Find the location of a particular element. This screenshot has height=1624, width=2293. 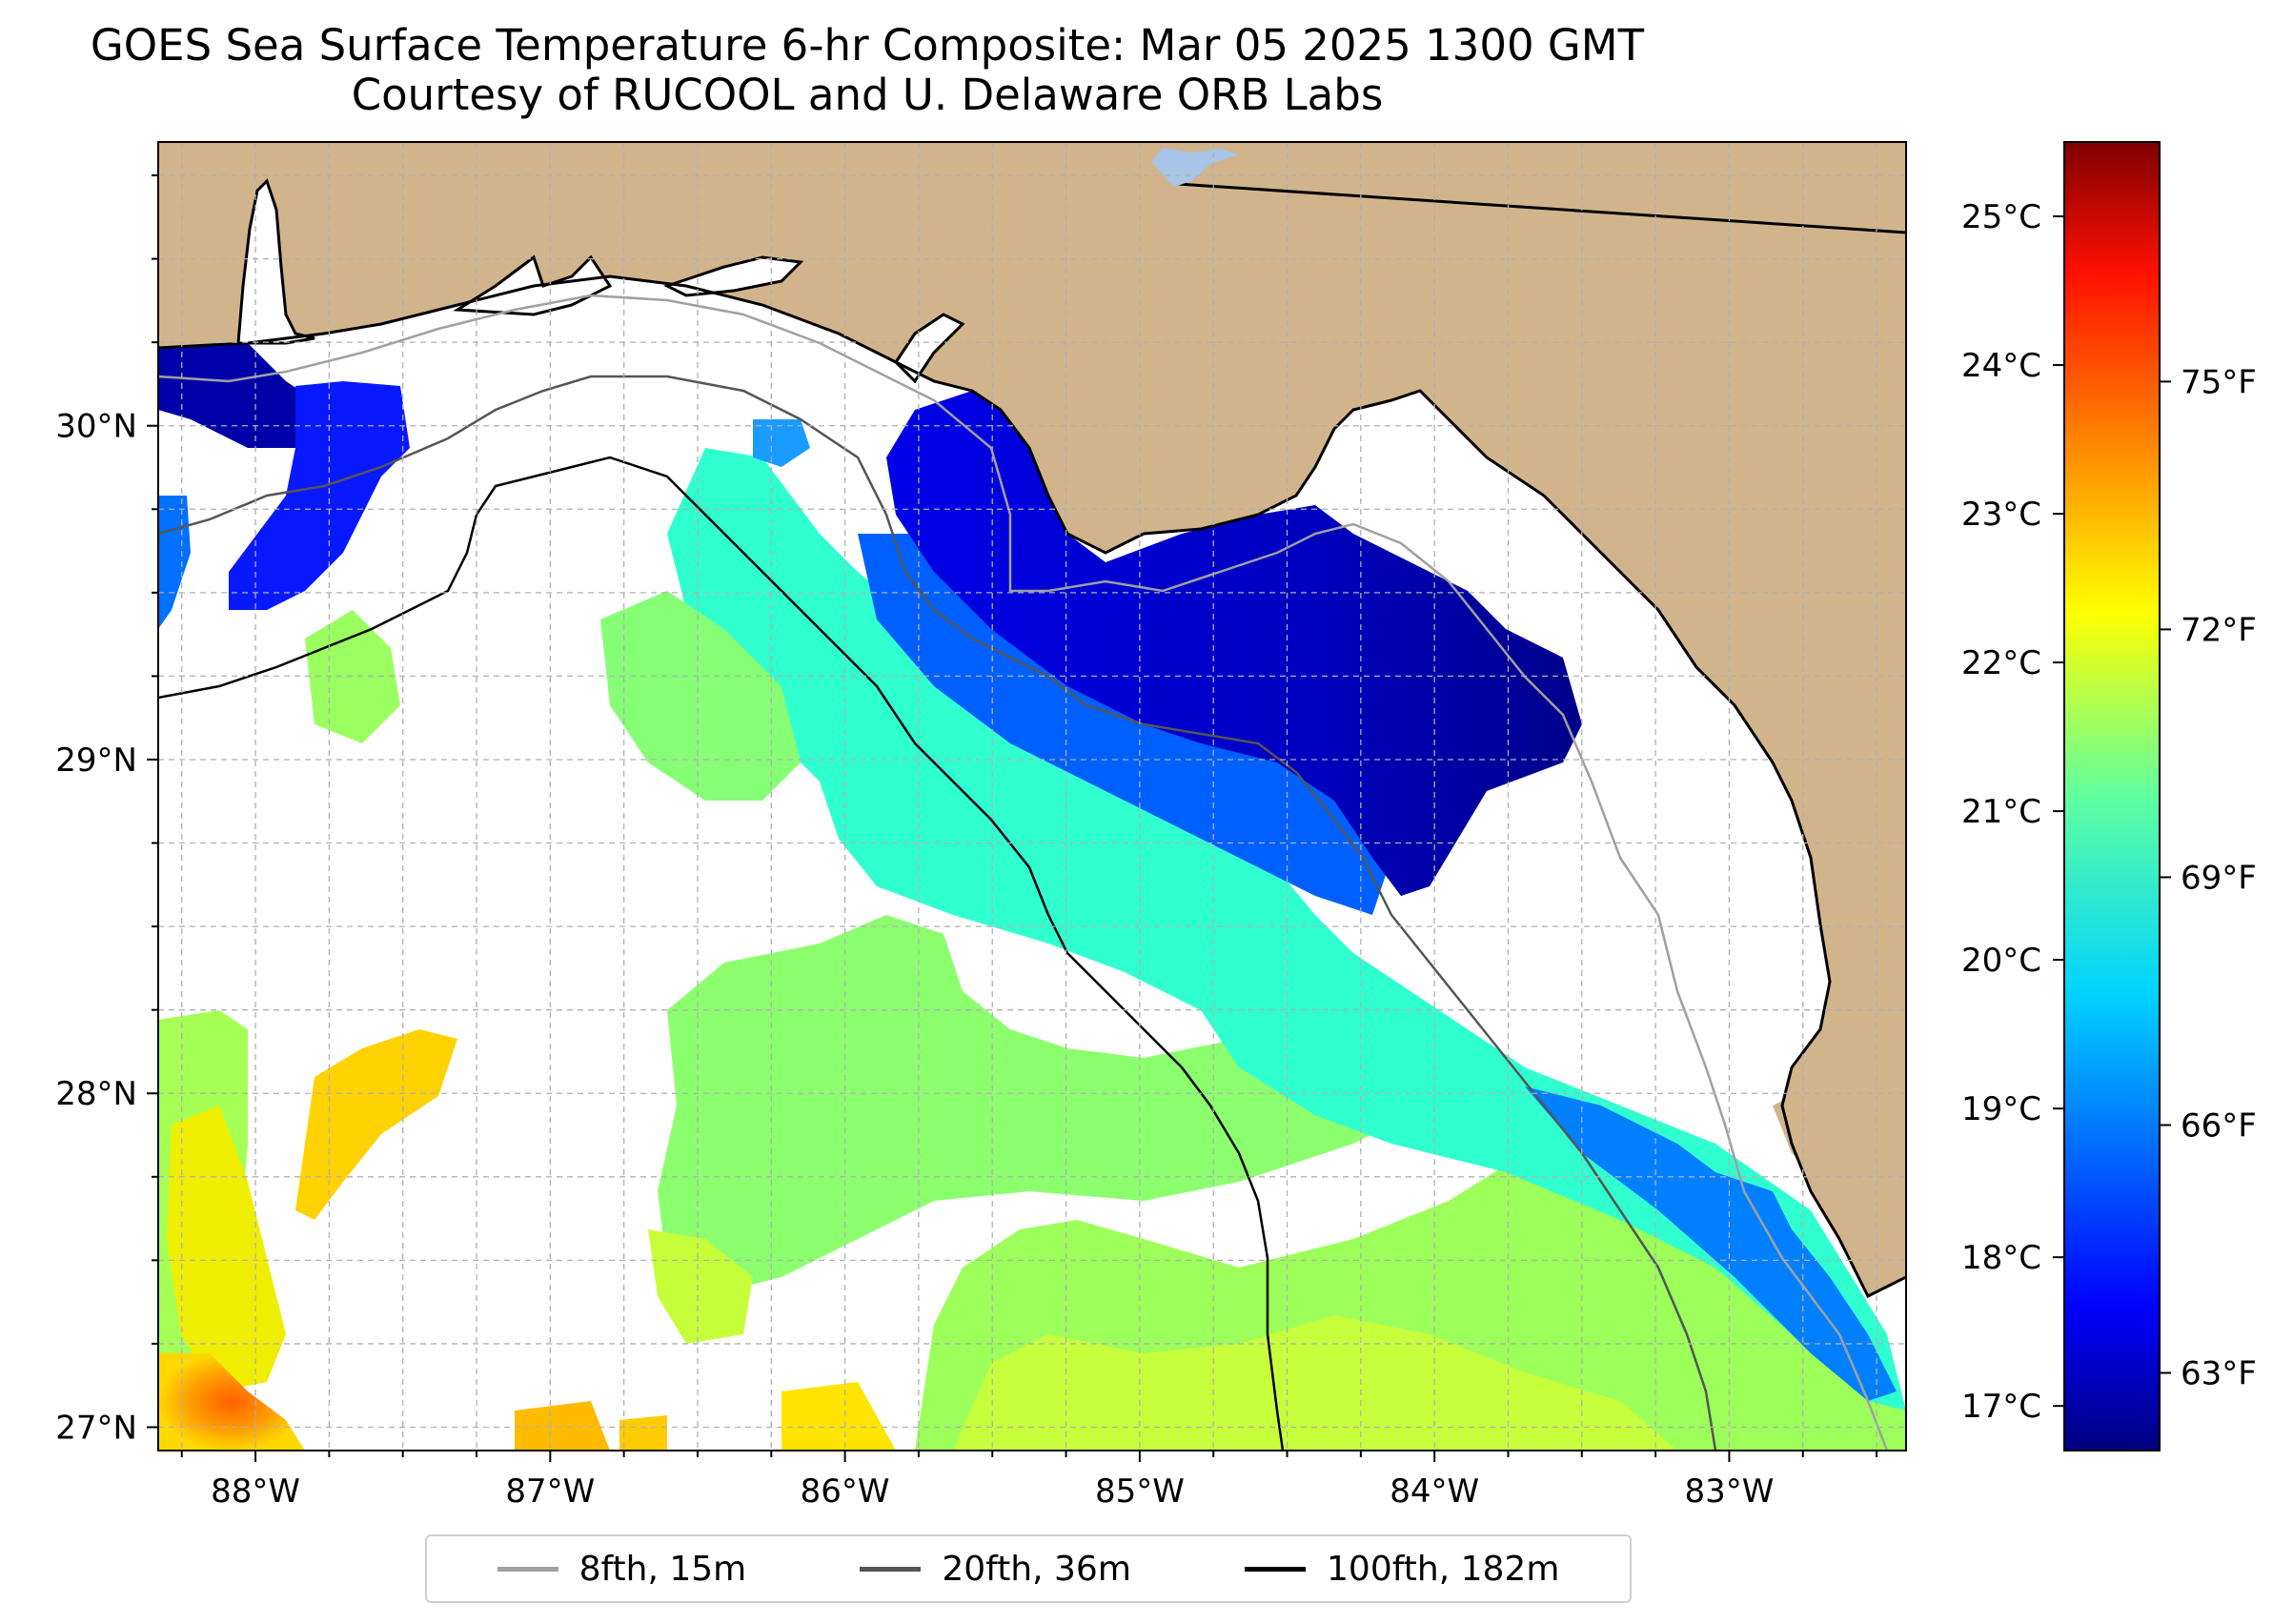

sst-patch-yellowgreen-mid is located at coordinates (700, 1286).